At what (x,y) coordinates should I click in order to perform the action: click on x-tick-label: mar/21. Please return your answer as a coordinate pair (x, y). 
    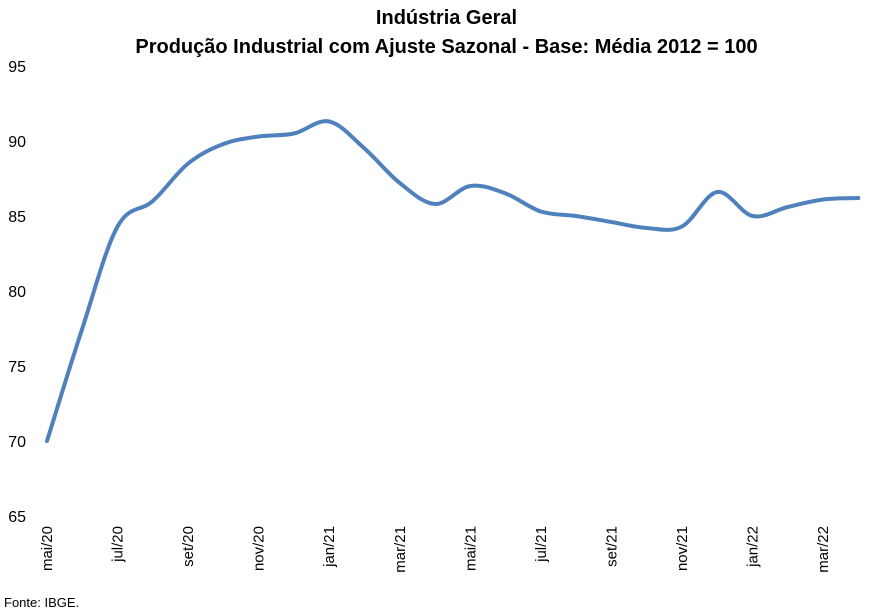
    Looking at the image, I should click on (400, 549).